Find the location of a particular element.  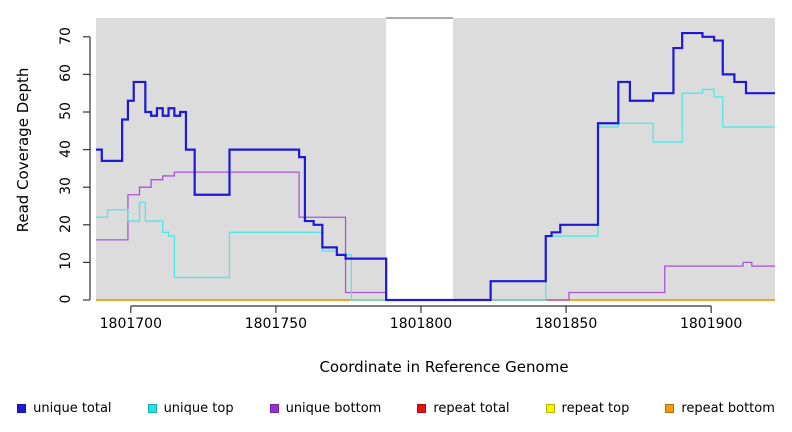

legend-item-unique-total: unique total is located at coordinates (64, 408).